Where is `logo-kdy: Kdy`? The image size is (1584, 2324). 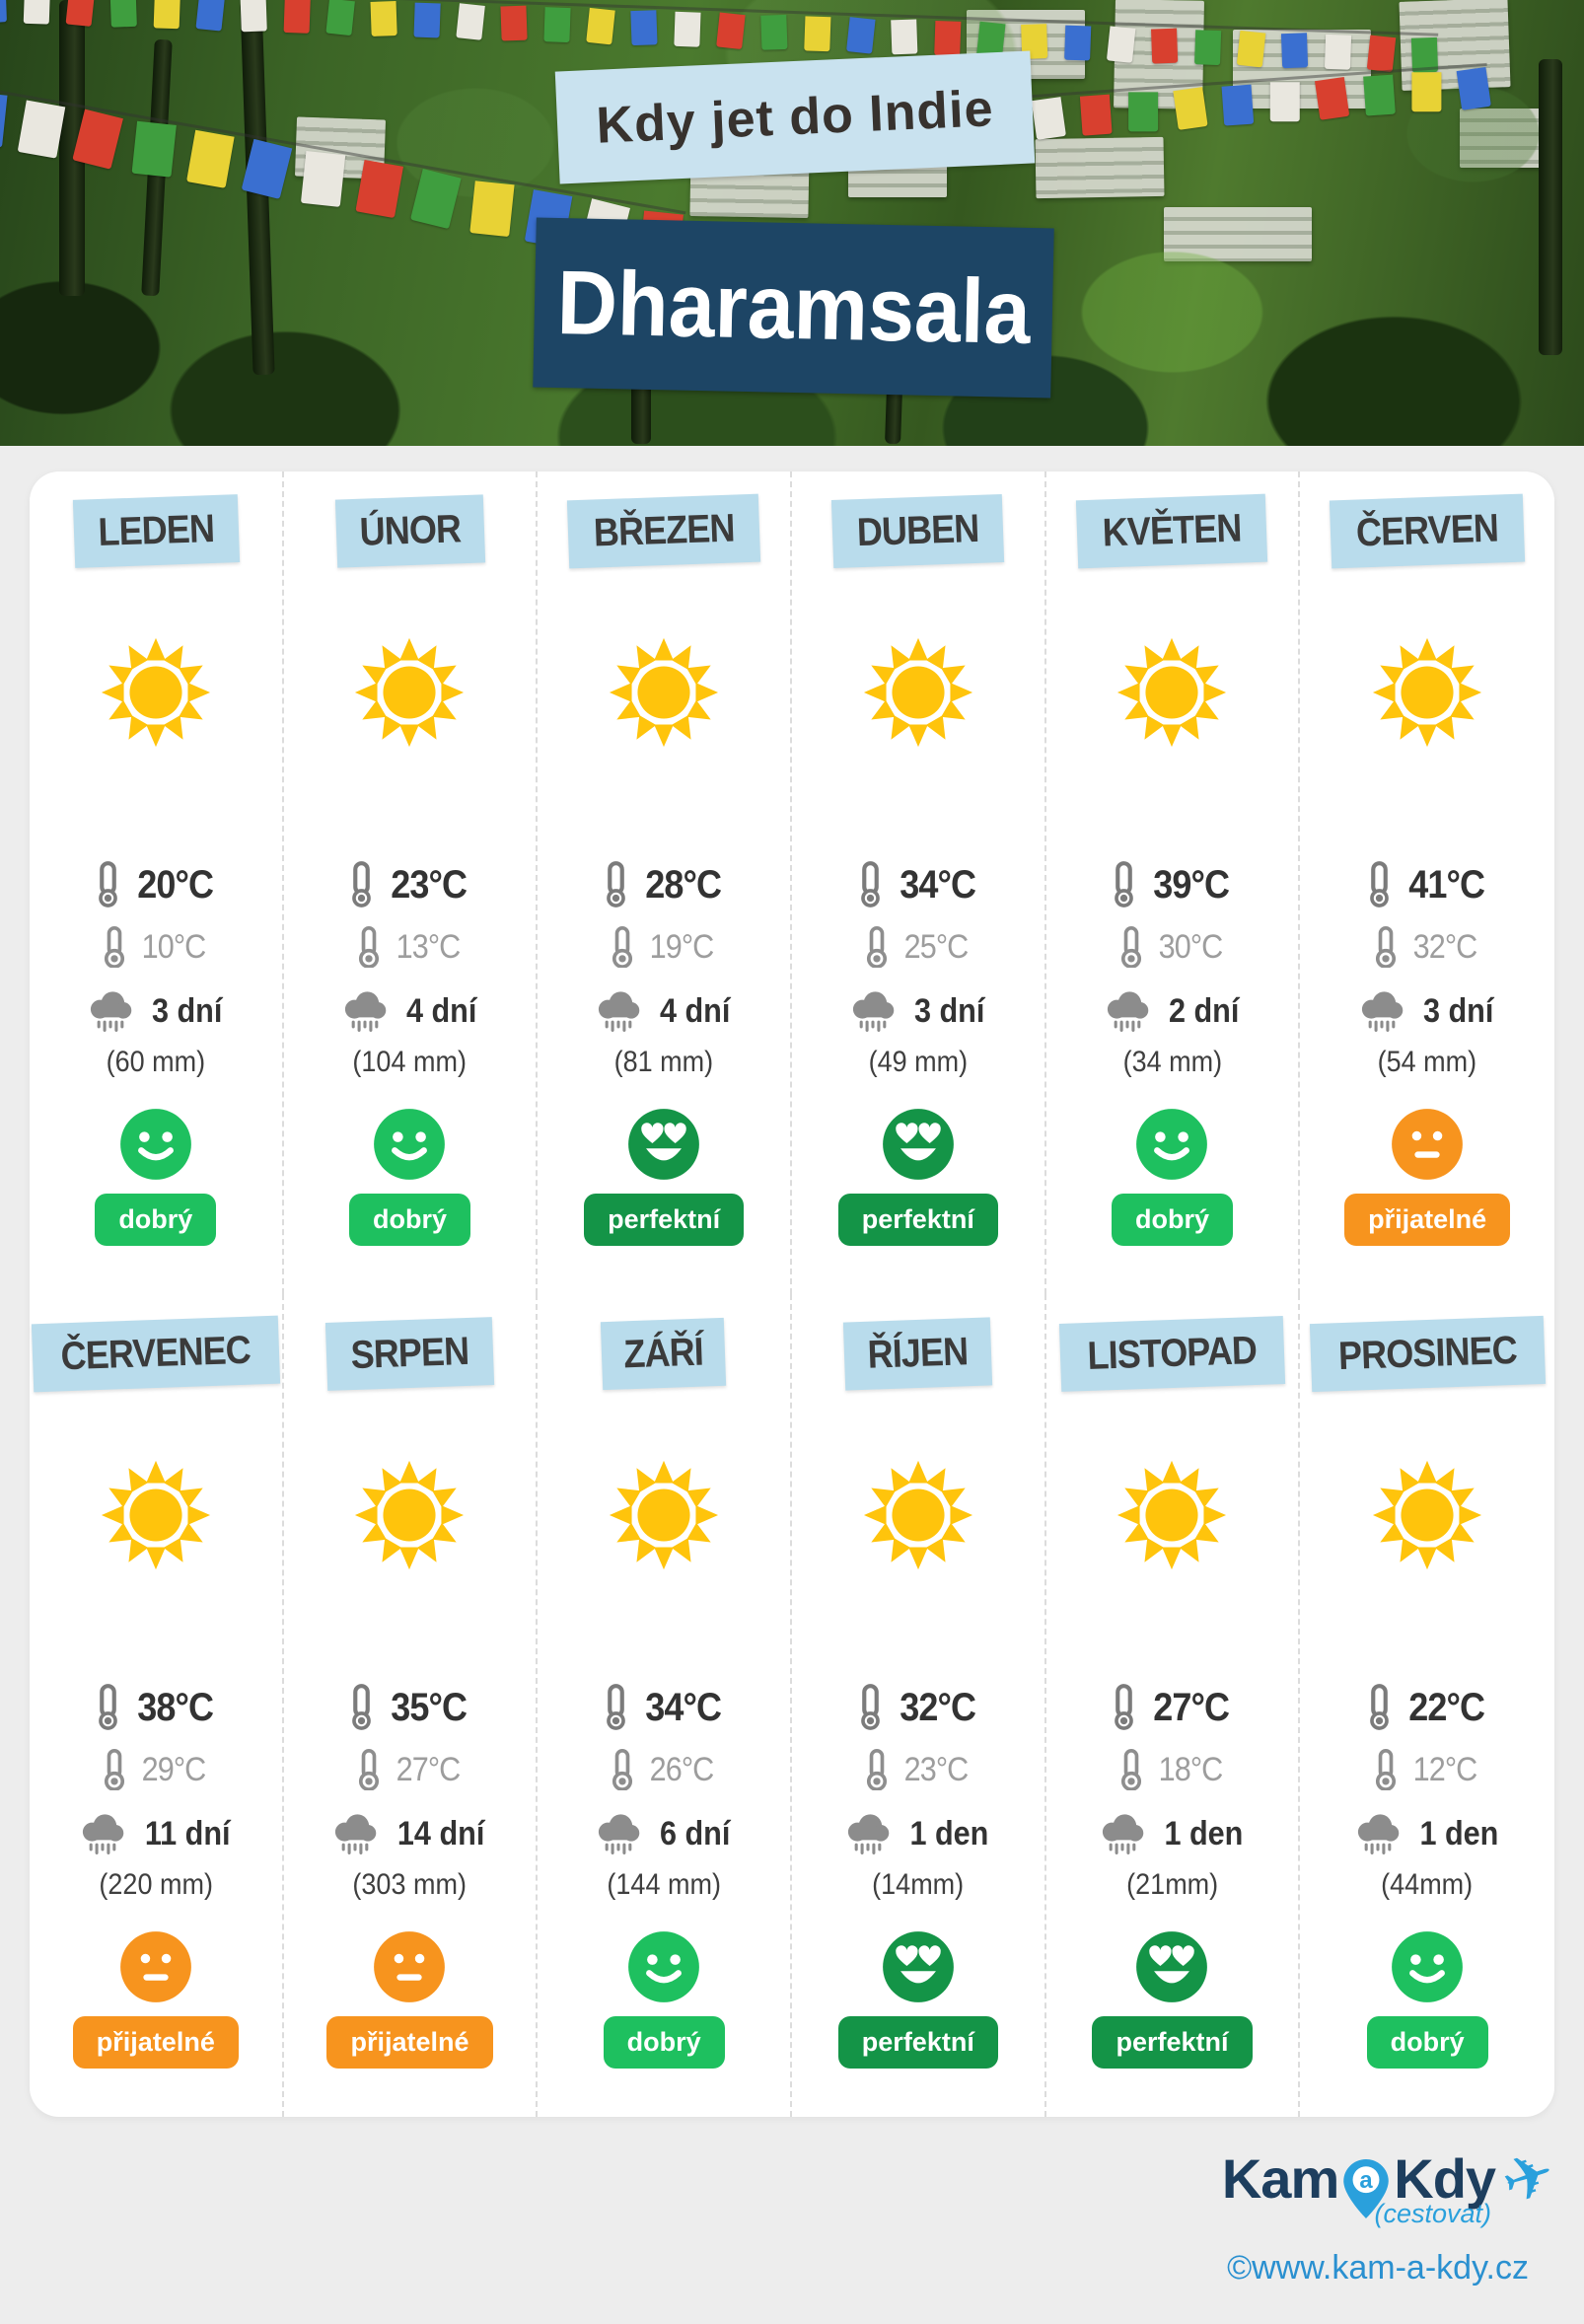
logo-kdy: Kdy is located at coordinates (1445, 2178).